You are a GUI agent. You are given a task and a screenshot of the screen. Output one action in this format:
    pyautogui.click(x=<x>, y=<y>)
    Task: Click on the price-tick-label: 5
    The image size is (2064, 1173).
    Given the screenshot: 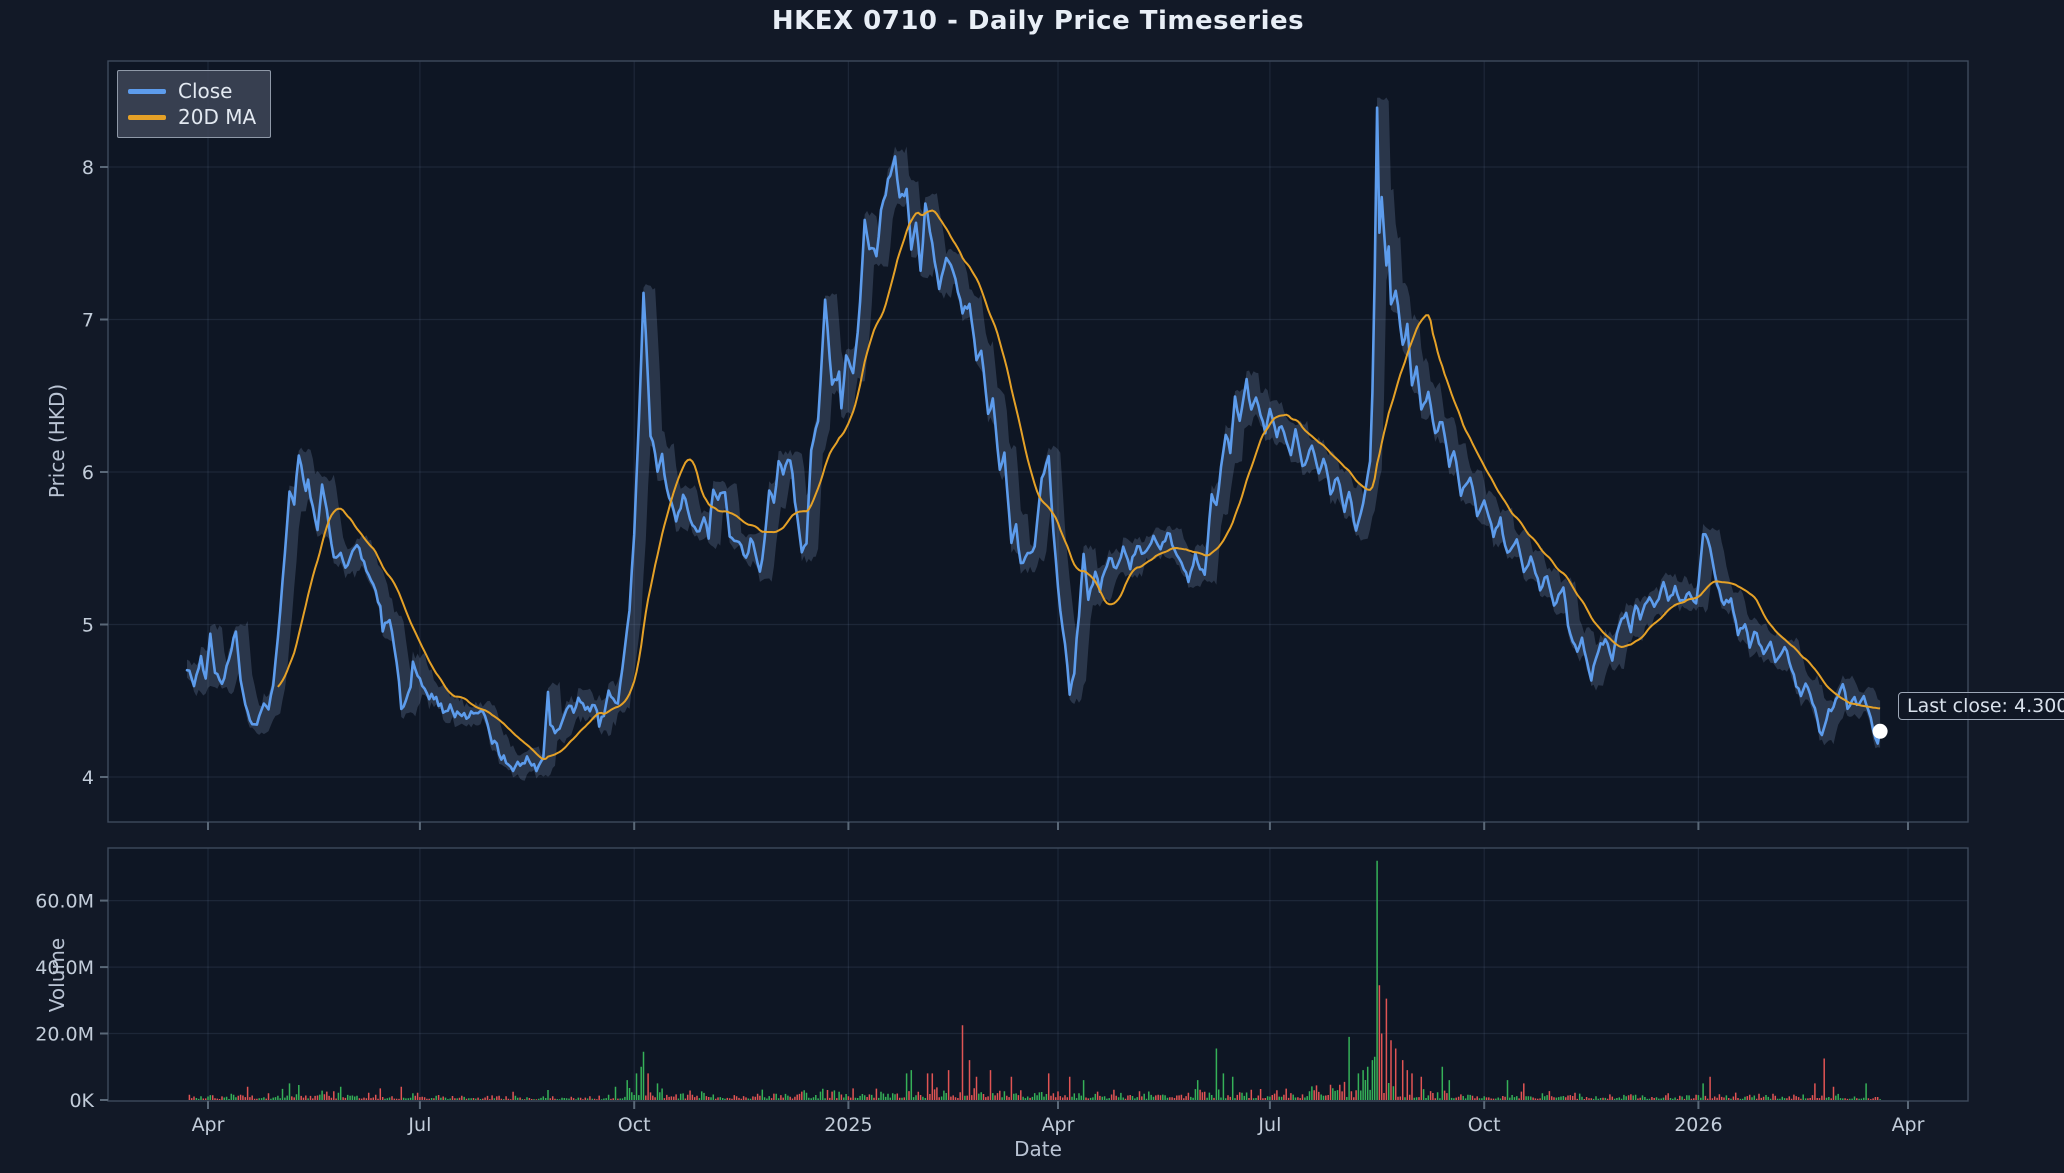 What is the action you would take?
    pyautogui.click(x=88, y=626)
    